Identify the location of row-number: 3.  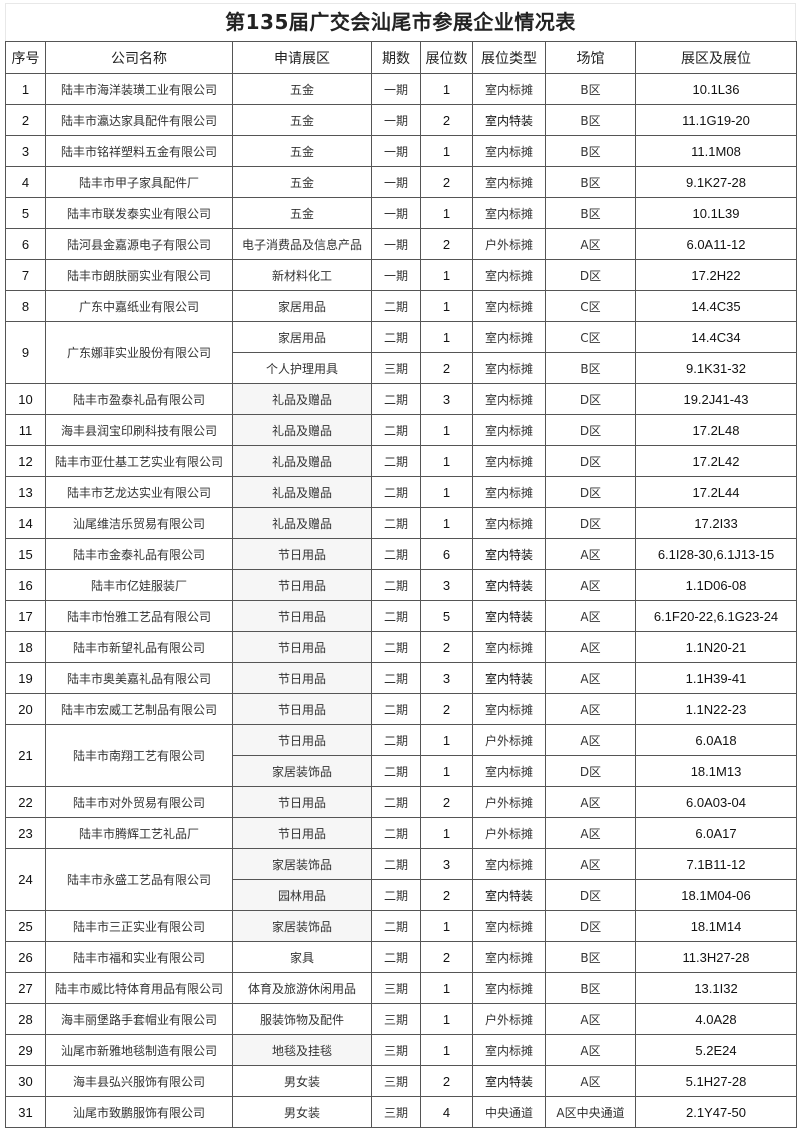
(25, 151).